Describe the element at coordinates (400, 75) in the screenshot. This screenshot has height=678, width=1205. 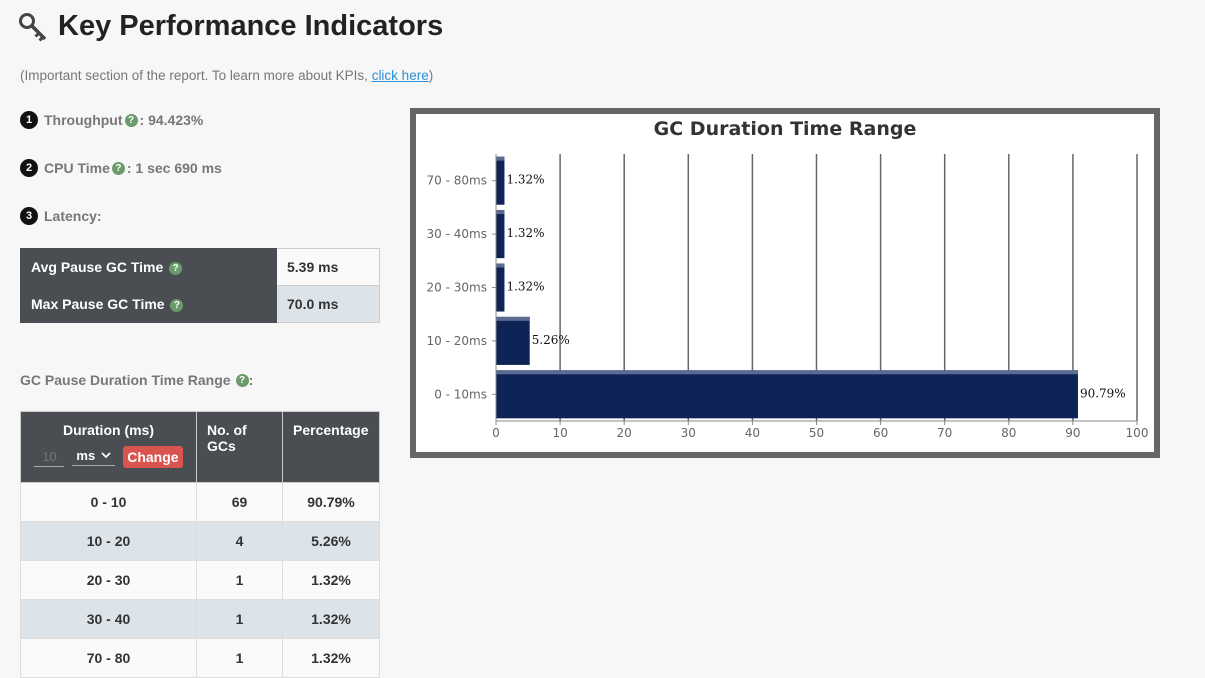
I see `kpi-learn-more-link: click here` at that location.